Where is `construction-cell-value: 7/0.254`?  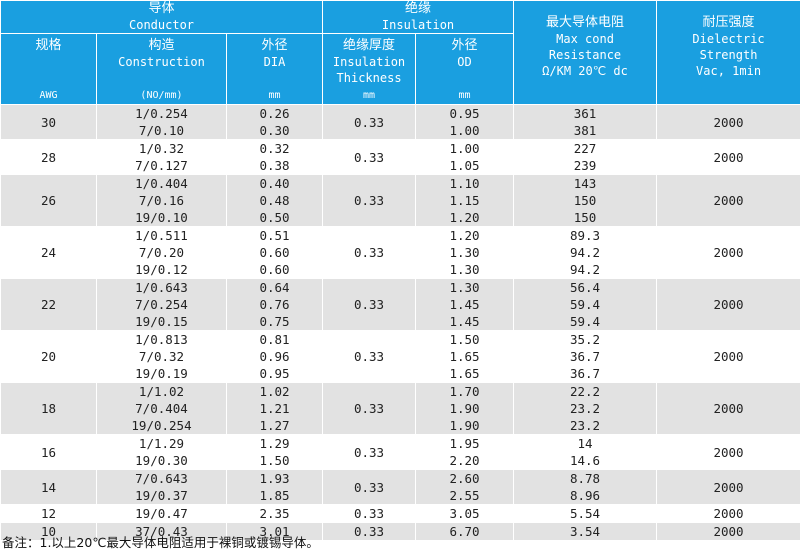 construction-cell-value: 7/0.254 is located at coordinates (161, 304).